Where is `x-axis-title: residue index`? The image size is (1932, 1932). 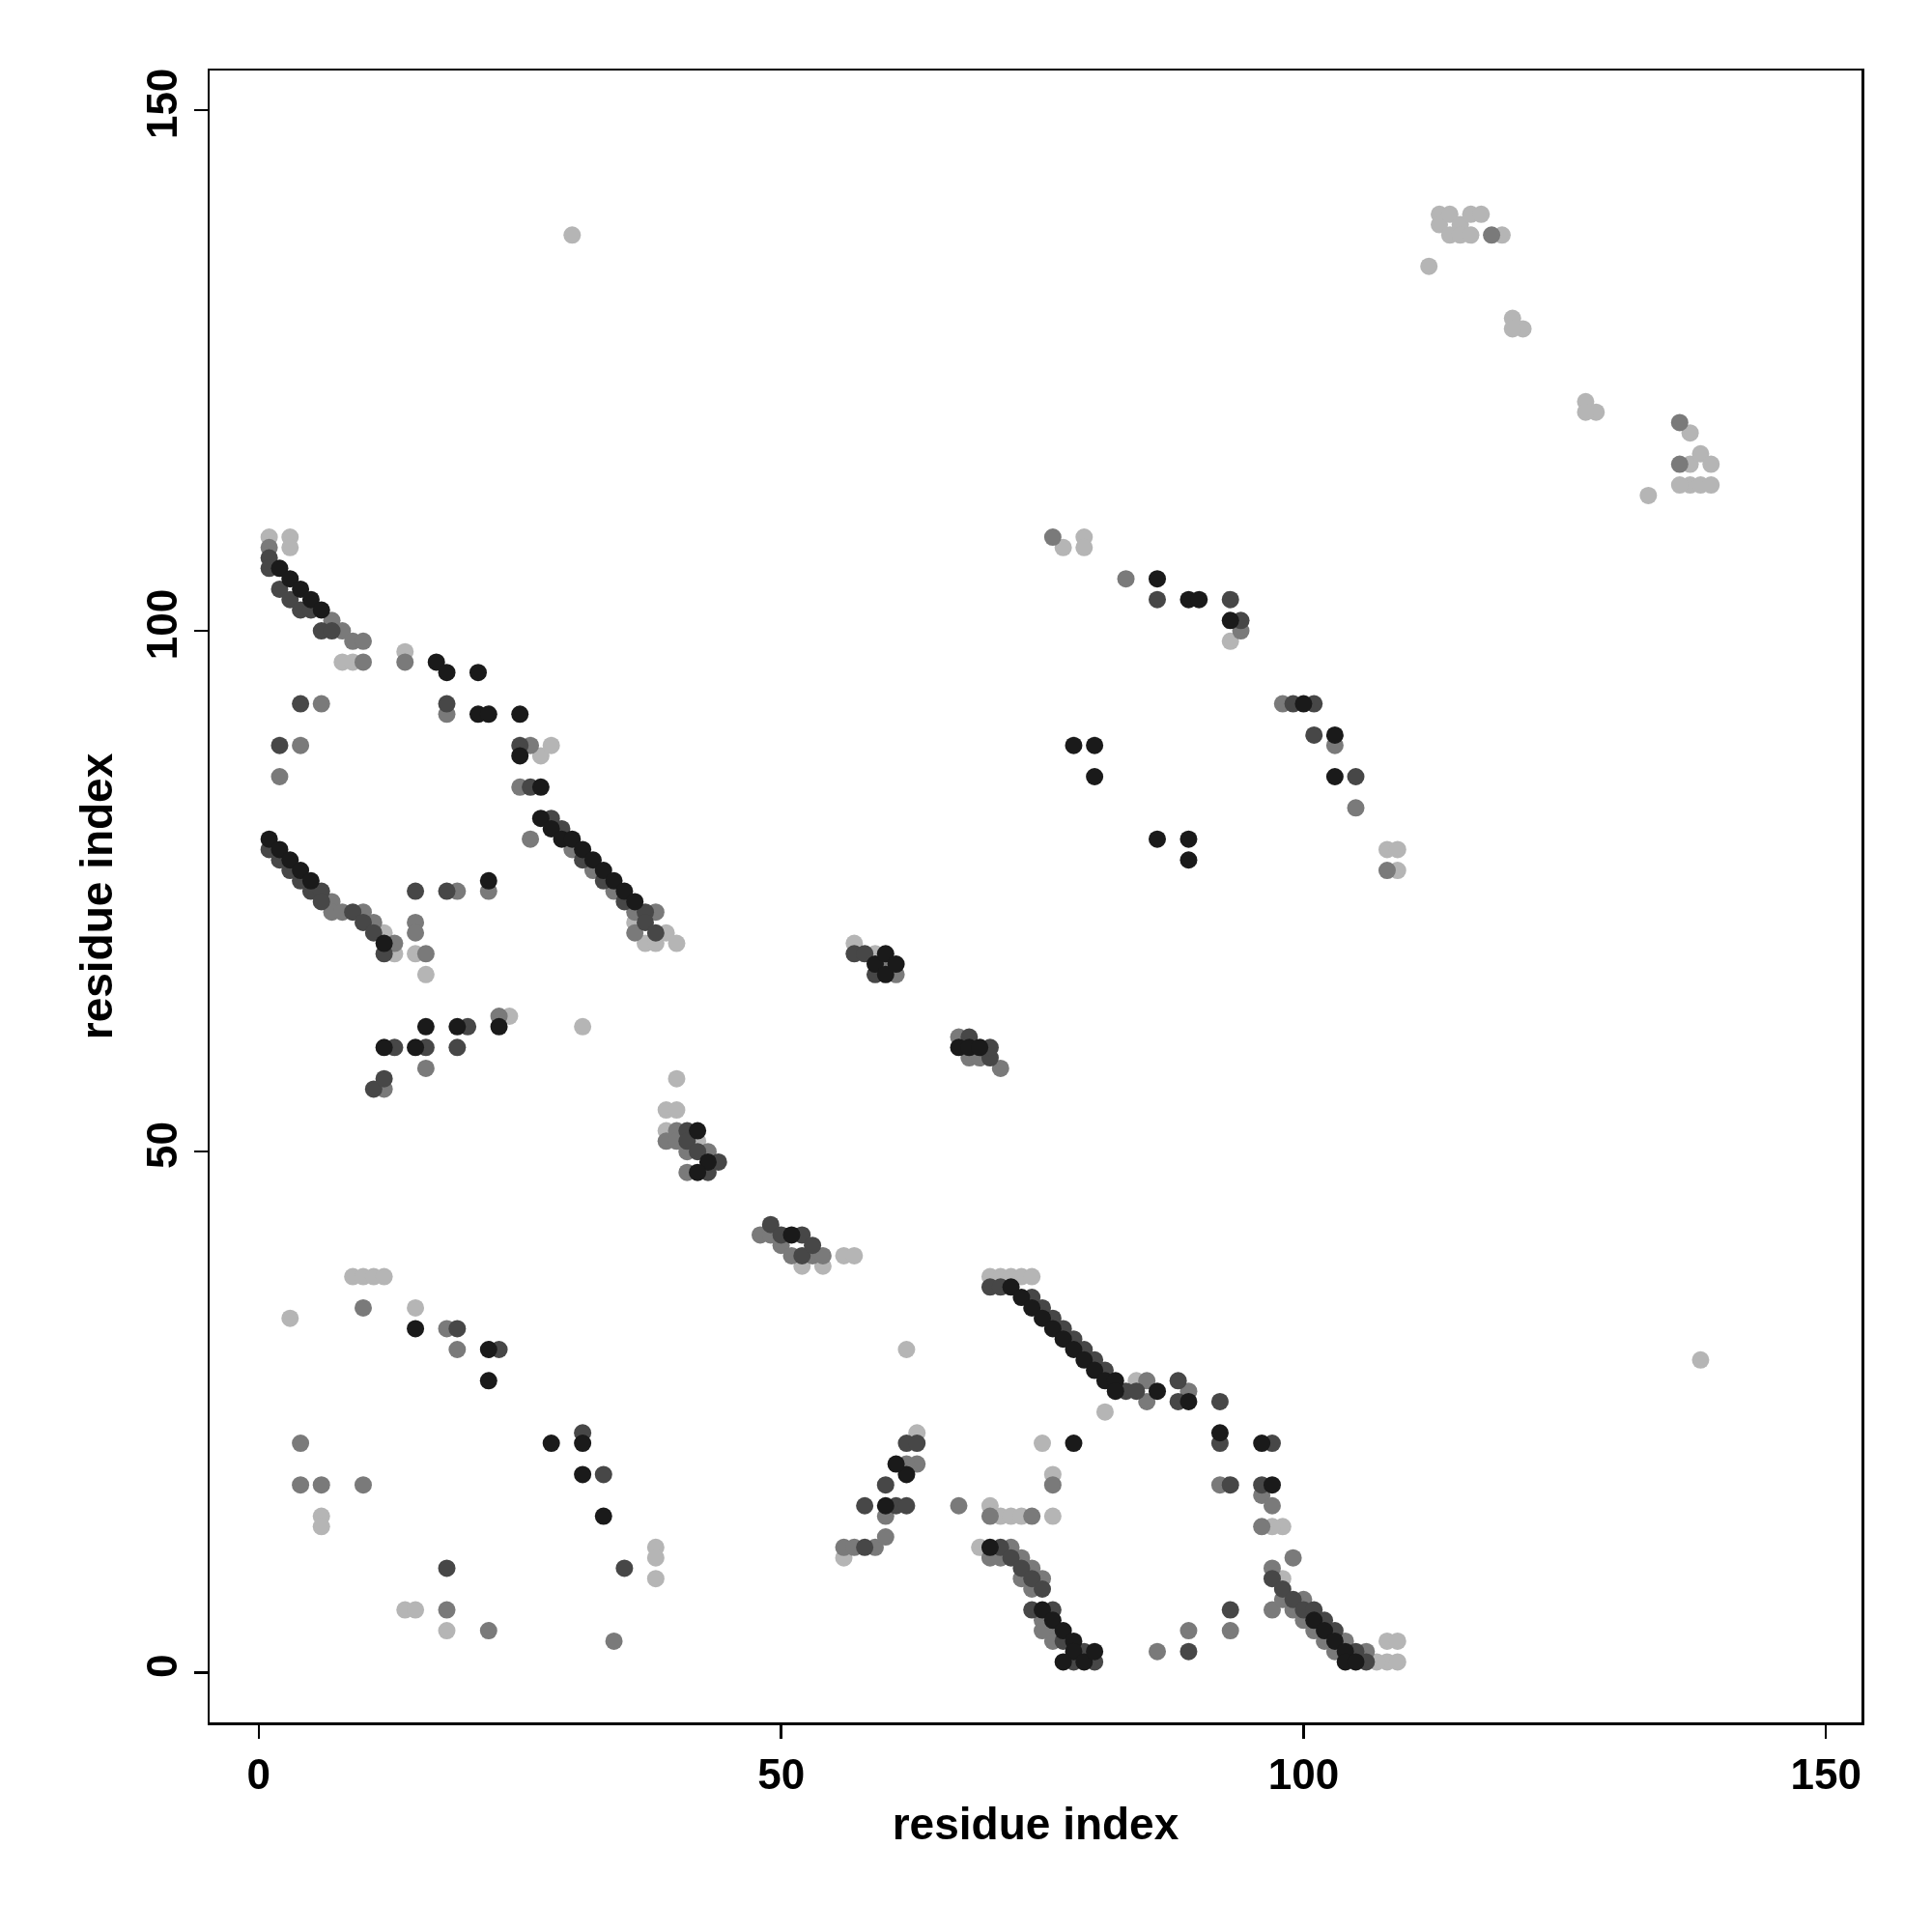 x-axis-title: residue index is located at coordinates (1035, 1824).